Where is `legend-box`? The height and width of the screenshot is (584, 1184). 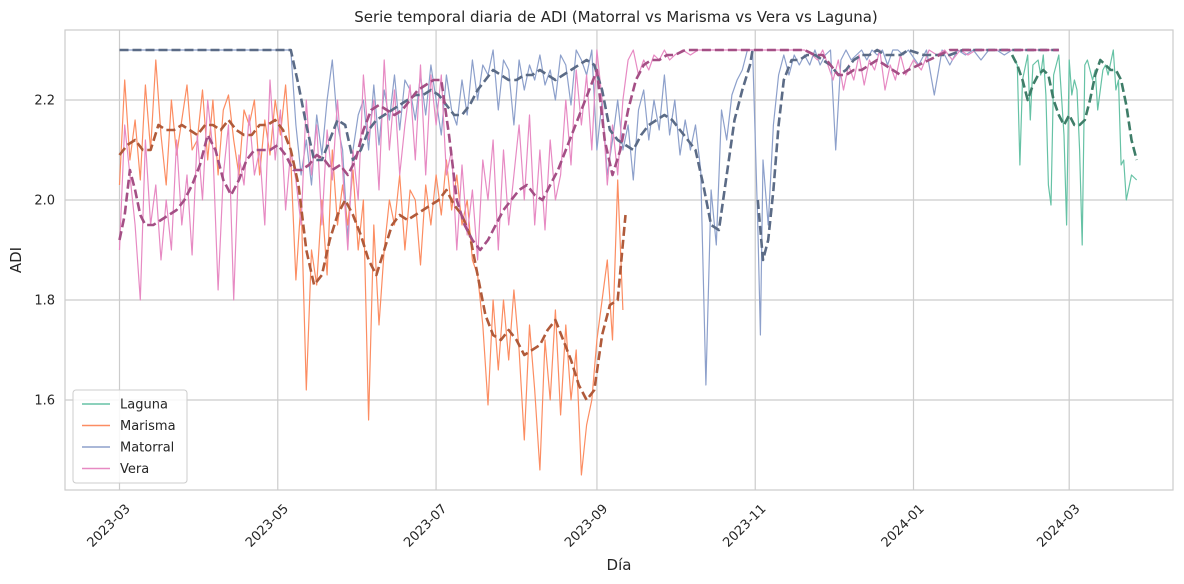
legend-box is located at coordinates (130, 436).